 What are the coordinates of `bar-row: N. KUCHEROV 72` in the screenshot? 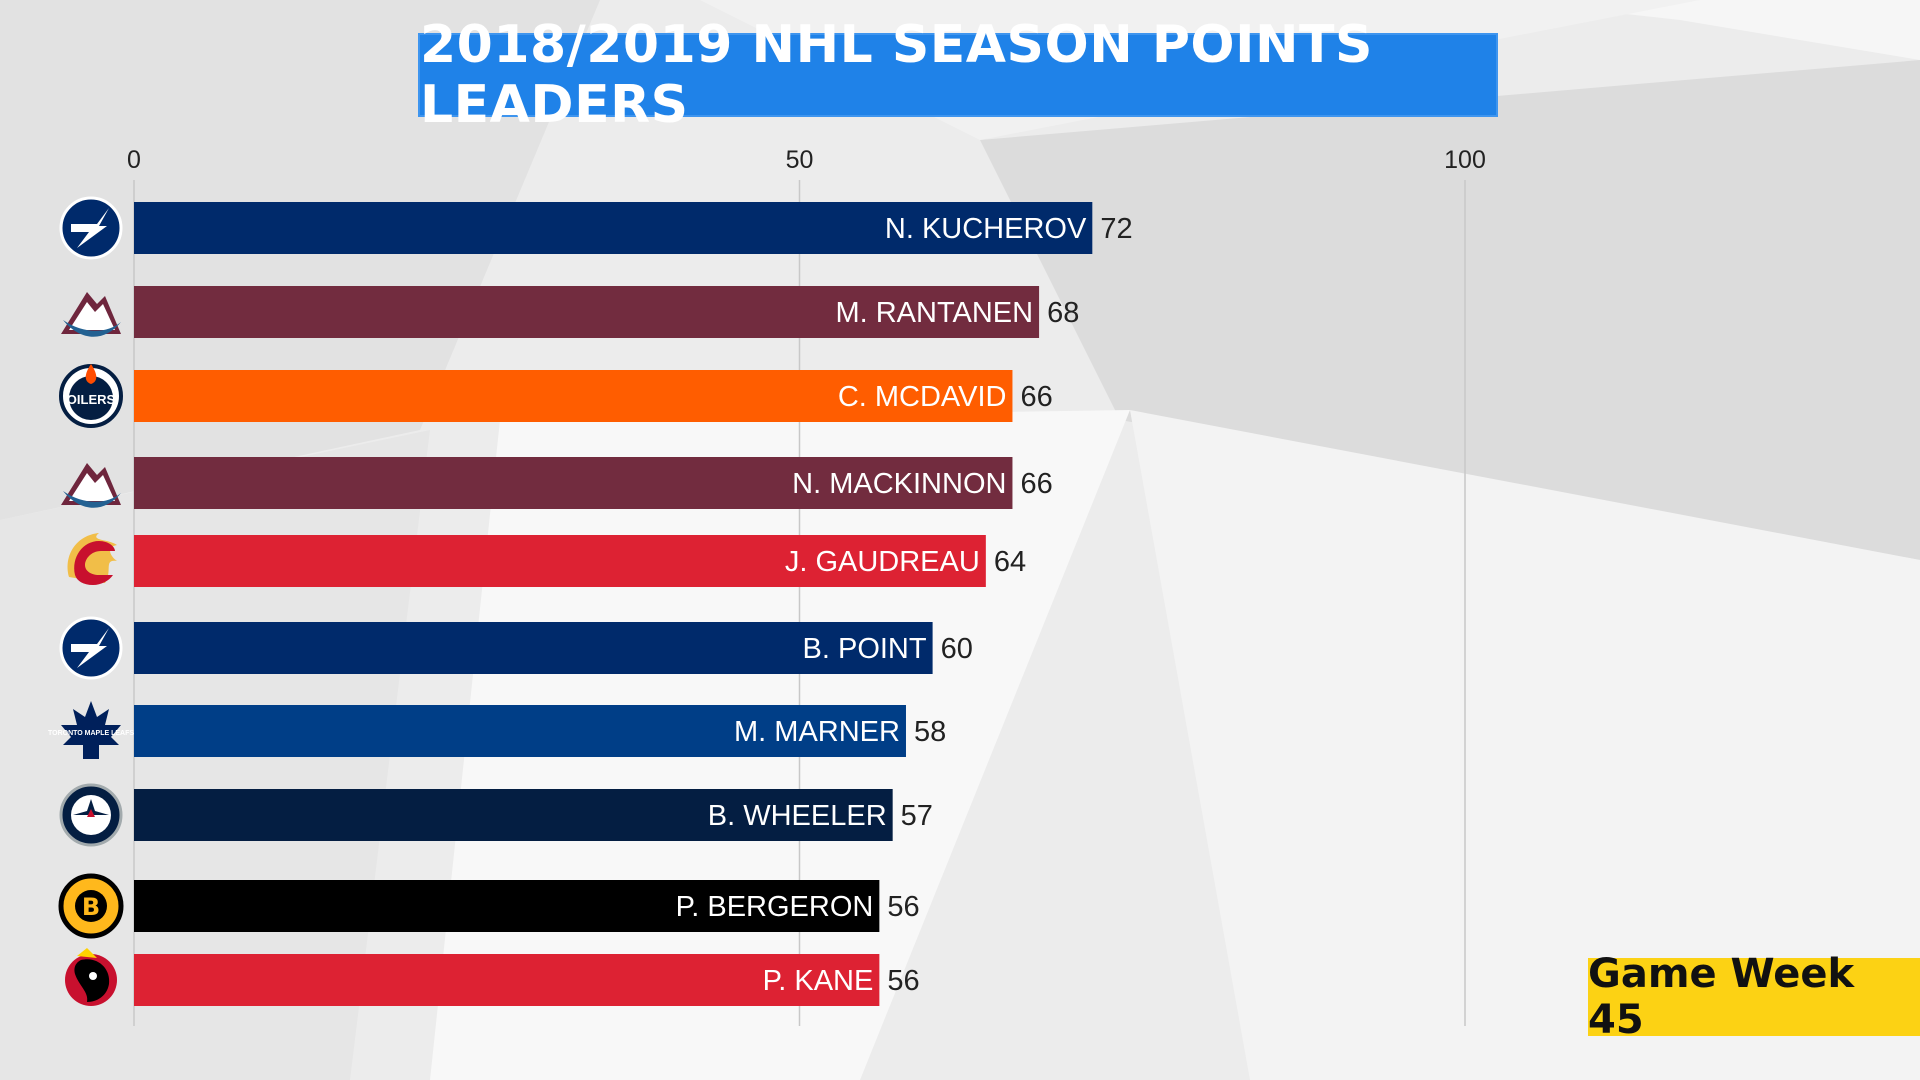 It's located at (633, 228).